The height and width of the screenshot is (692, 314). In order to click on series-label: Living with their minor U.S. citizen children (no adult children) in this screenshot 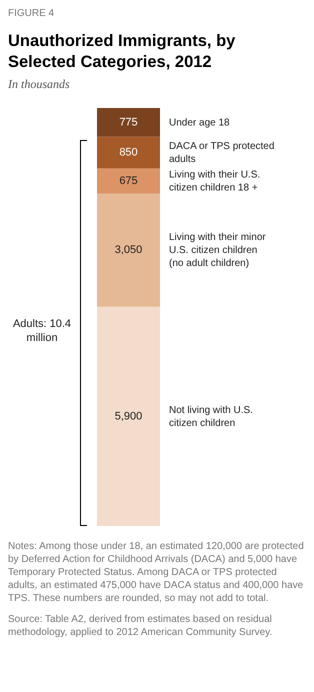, I will do `click(217, 250)`.